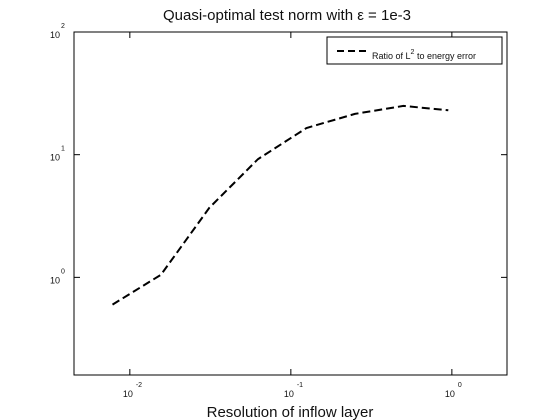 Image resolution: width=560 pixels, height=420 pixels. I want to click on epsilon-symbol: ε, so click(360, 15).